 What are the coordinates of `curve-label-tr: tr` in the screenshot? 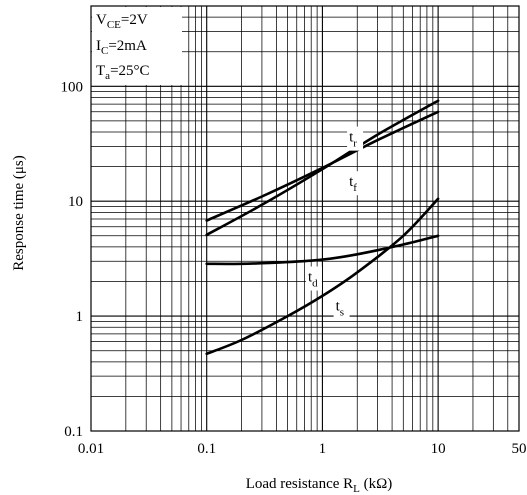 It's located at (353, 140).